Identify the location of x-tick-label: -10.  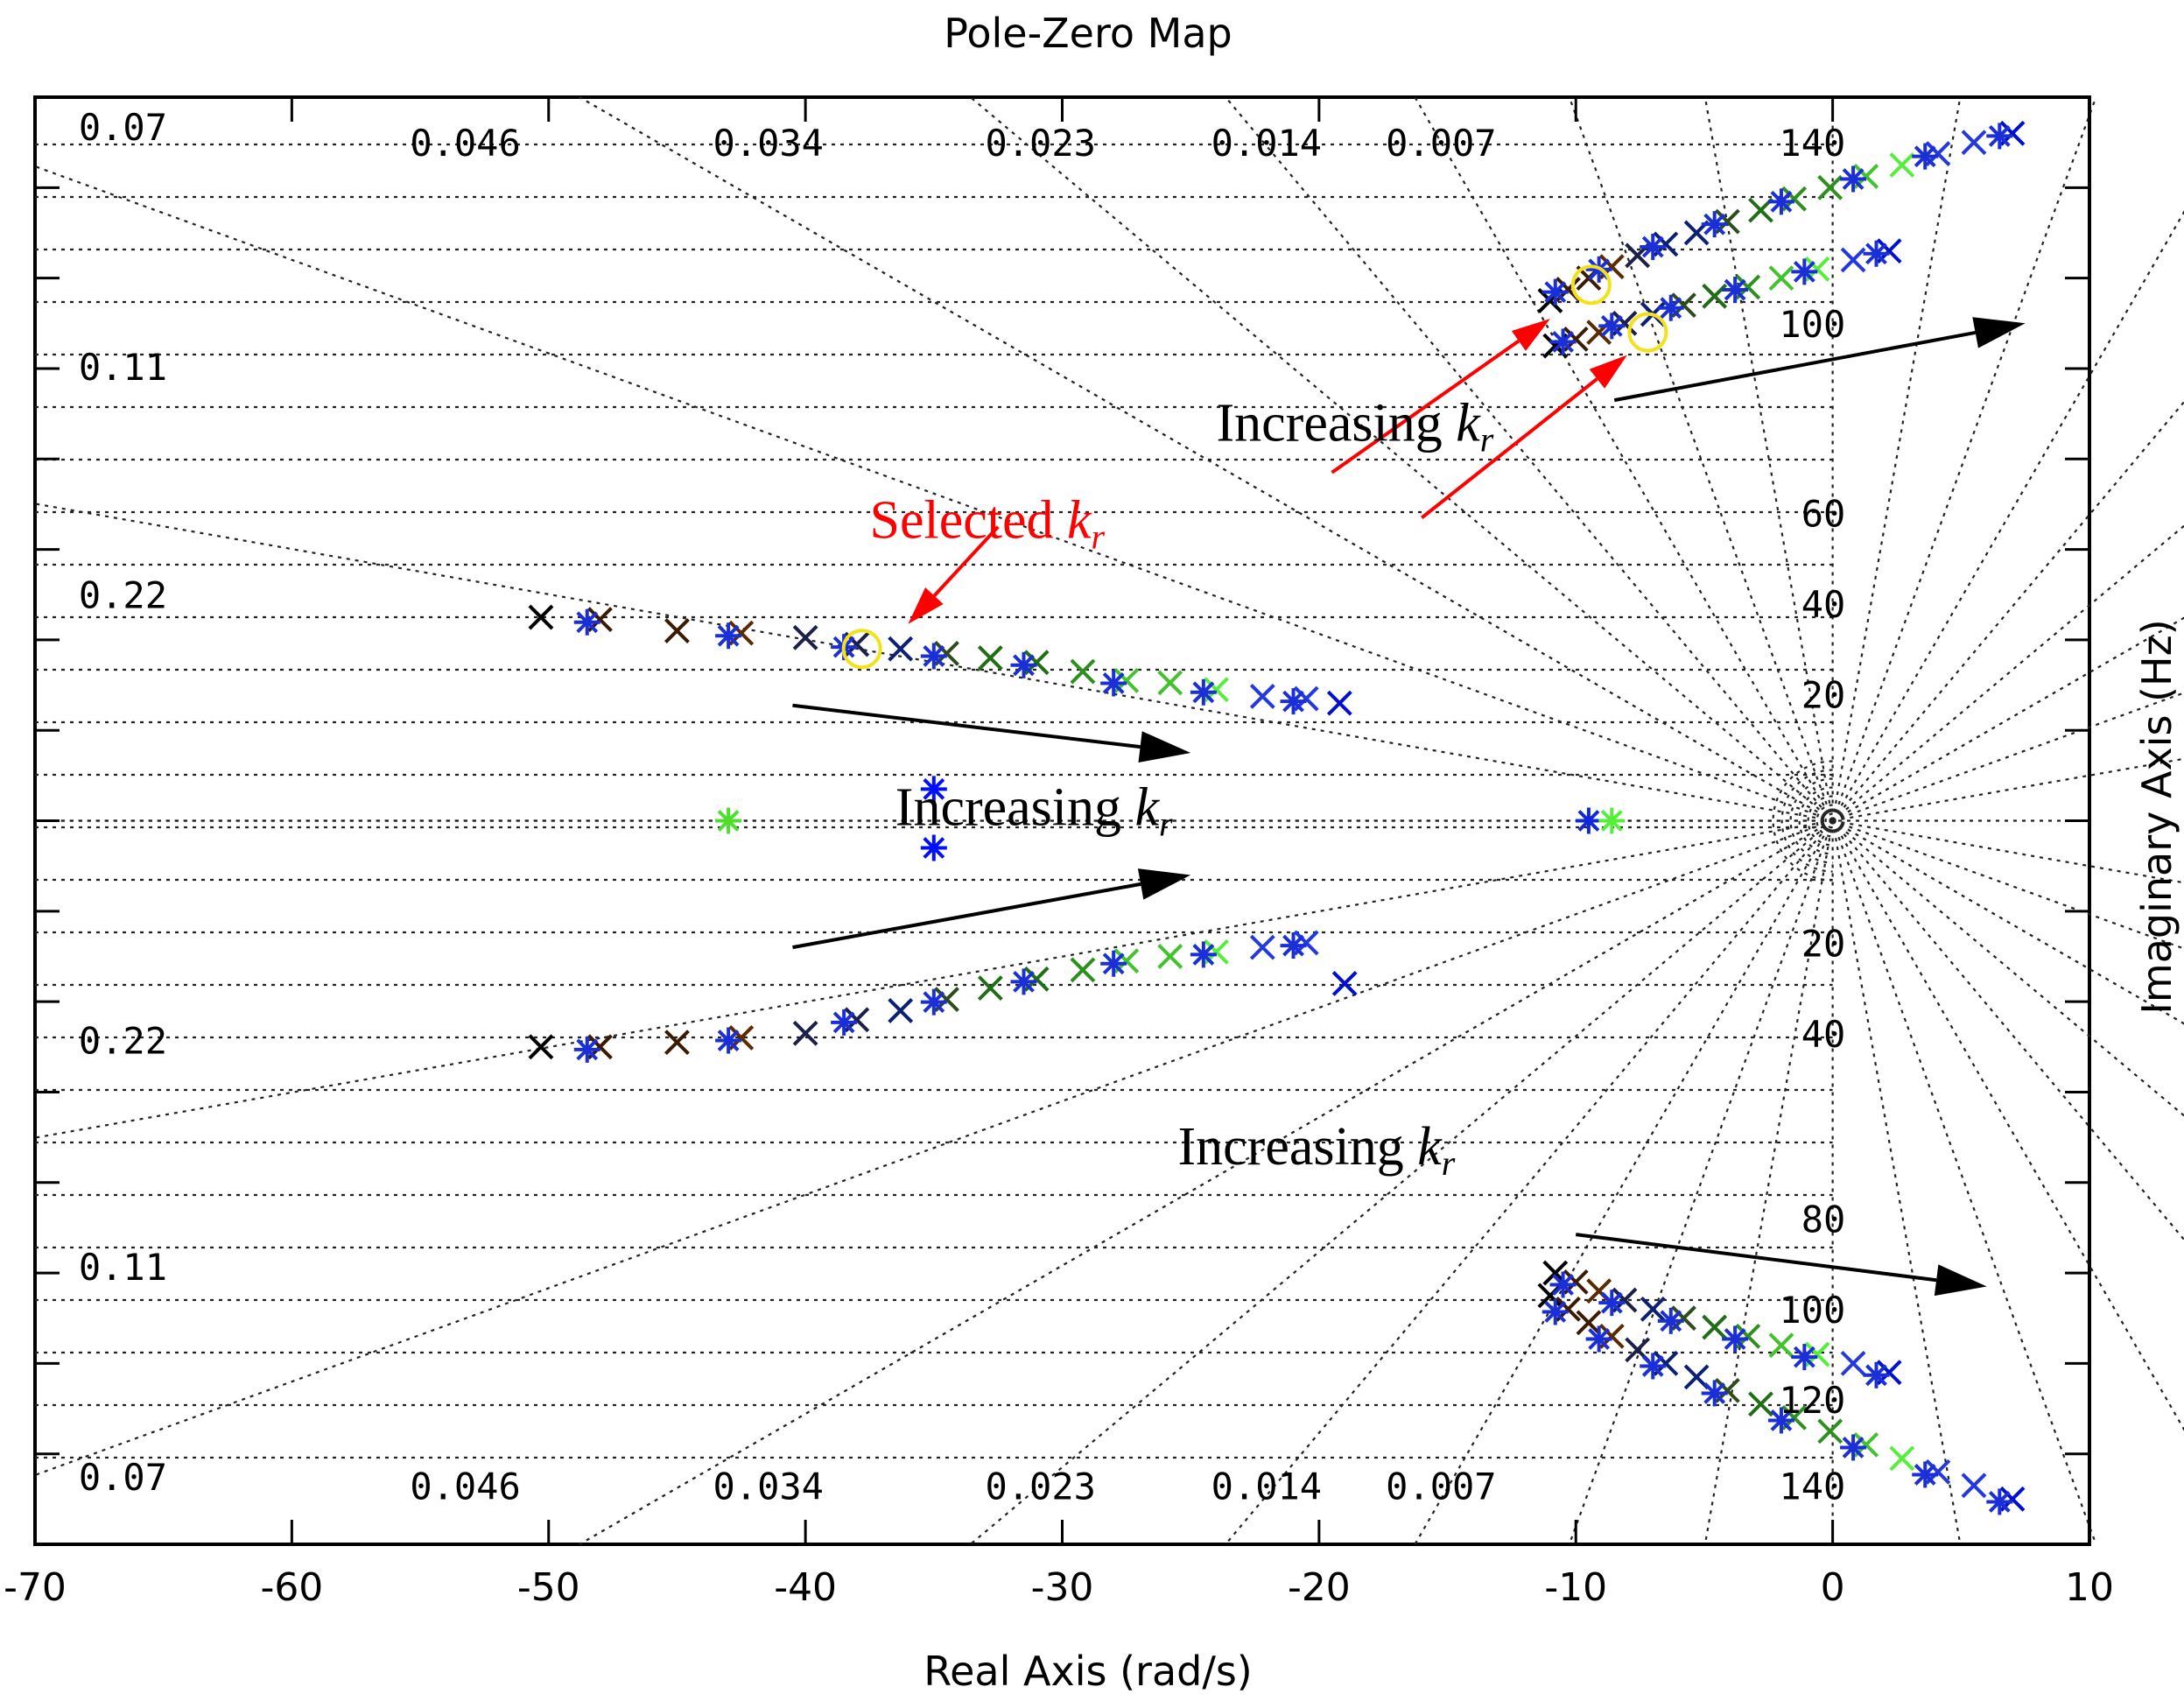
(1575, 1588).